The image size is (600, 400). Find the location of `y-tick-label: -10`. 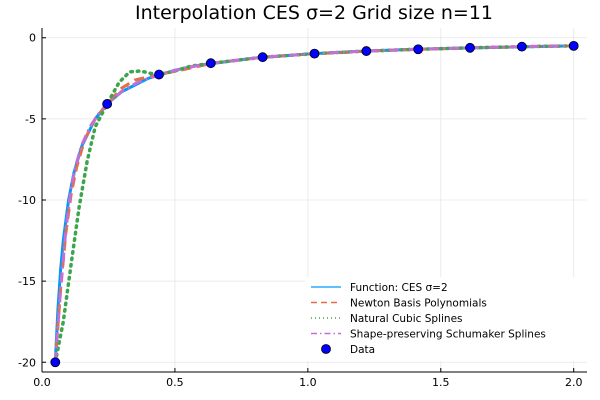

y-tick-label: -10 is located at coordinates (27, 200).